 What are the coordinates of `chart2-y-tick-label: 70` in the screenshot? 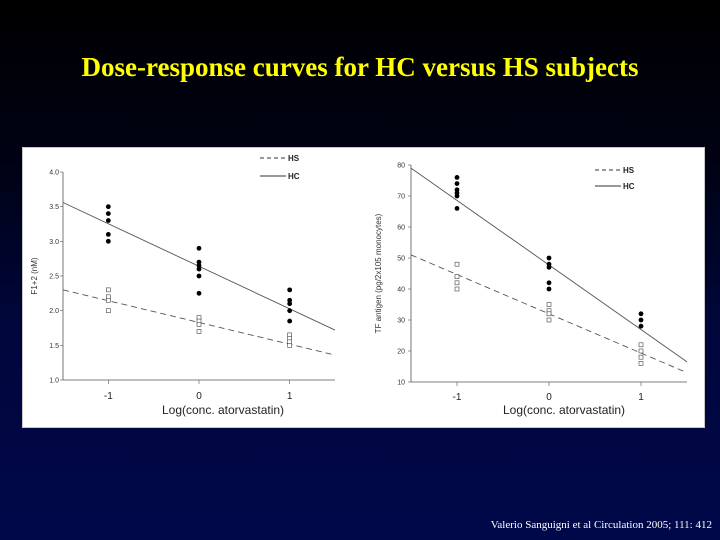 It's located at (401, 197).